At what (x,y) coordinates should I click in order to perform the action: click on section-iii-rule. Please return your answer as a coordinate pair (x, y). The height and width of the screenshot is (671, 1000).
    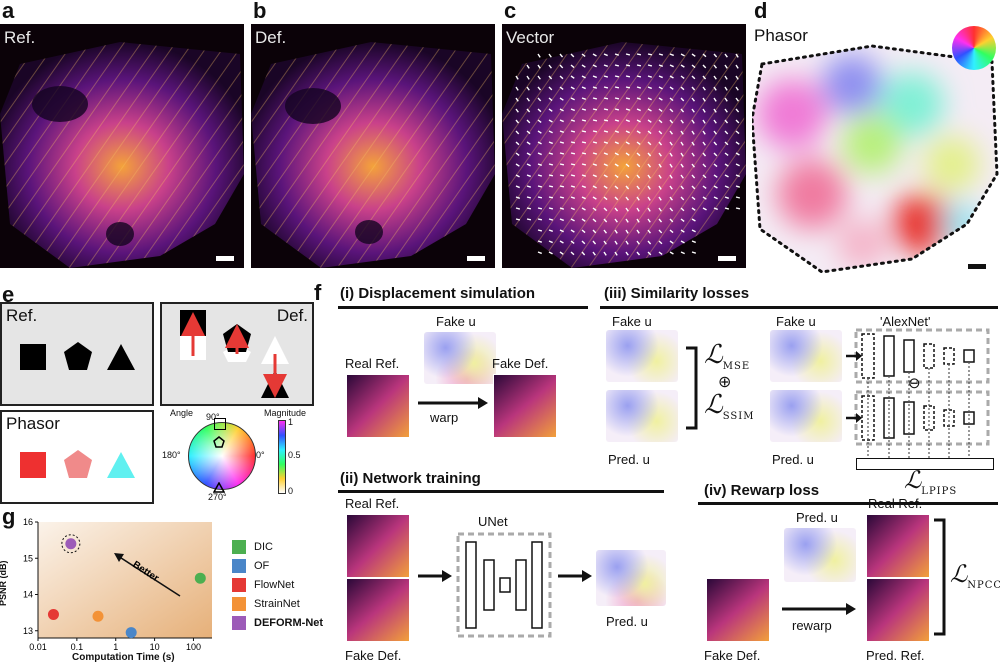
    Looking at the image, I should click on (799, 307).